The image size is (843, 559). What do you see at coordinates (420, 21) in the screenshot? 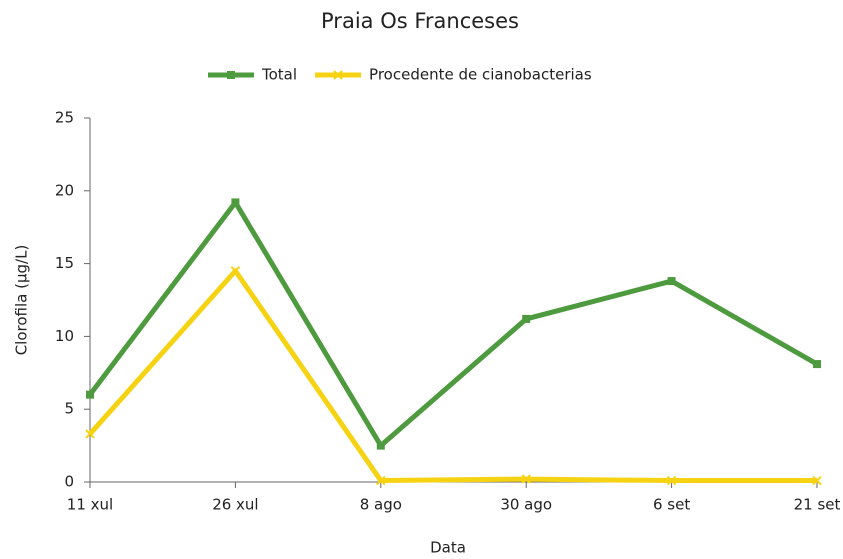
I see `chart-title: Praia Os Franceses` at bounding box center [420, 21].